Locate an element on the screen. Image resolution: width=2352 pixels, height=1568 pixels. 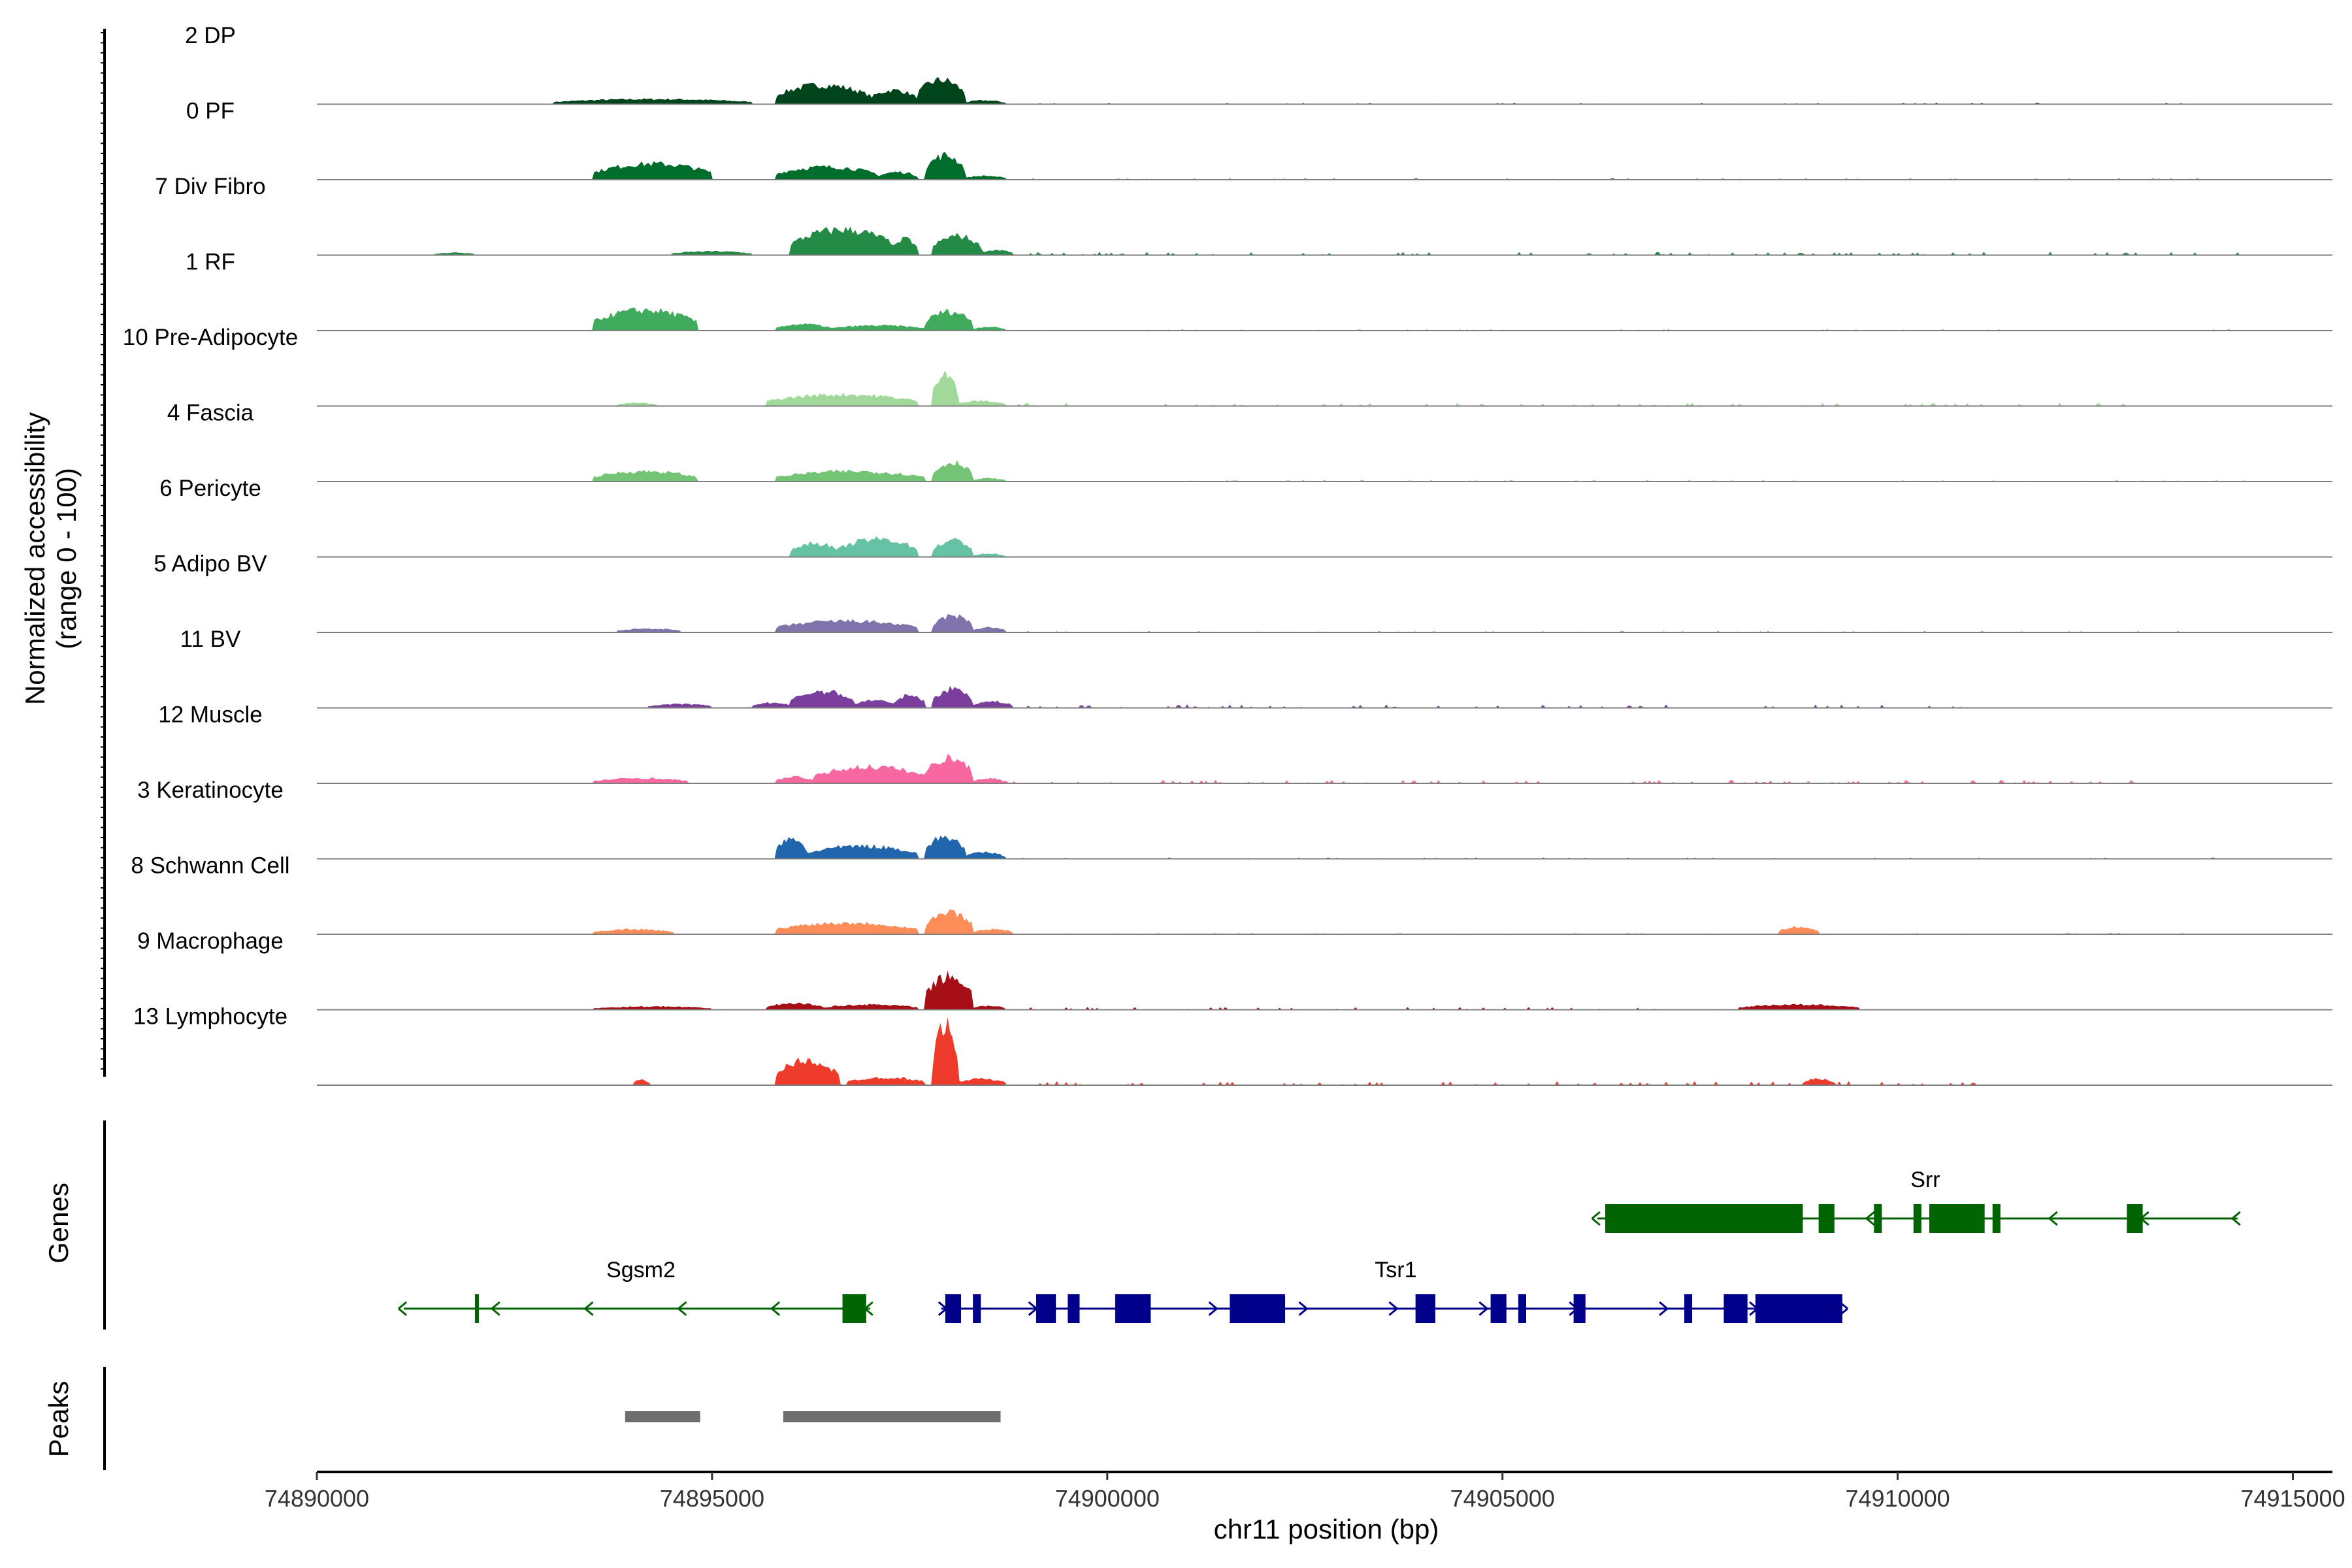
peaks-track is located at coordinates (813, 1416).